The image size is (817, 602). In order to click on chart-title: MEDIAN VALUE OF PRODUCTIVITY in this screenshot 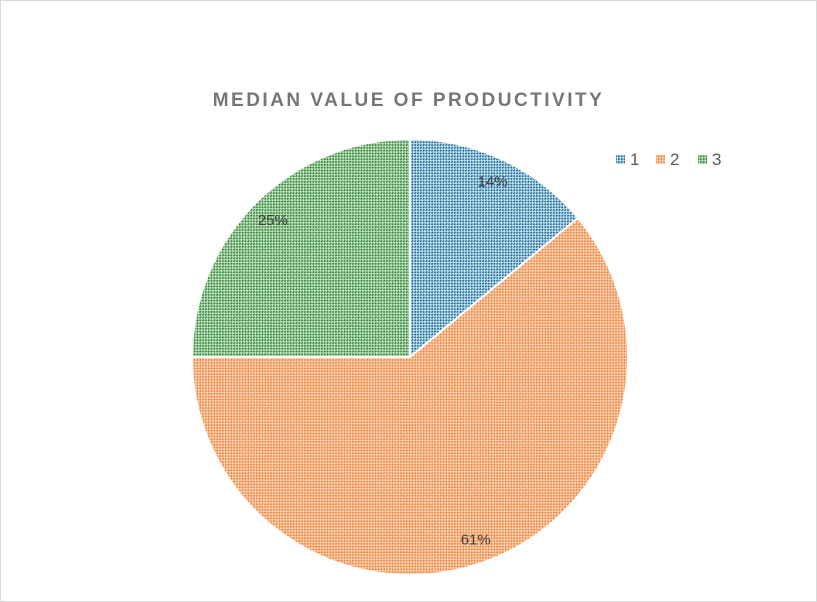, I will do `click(408, 100)`.